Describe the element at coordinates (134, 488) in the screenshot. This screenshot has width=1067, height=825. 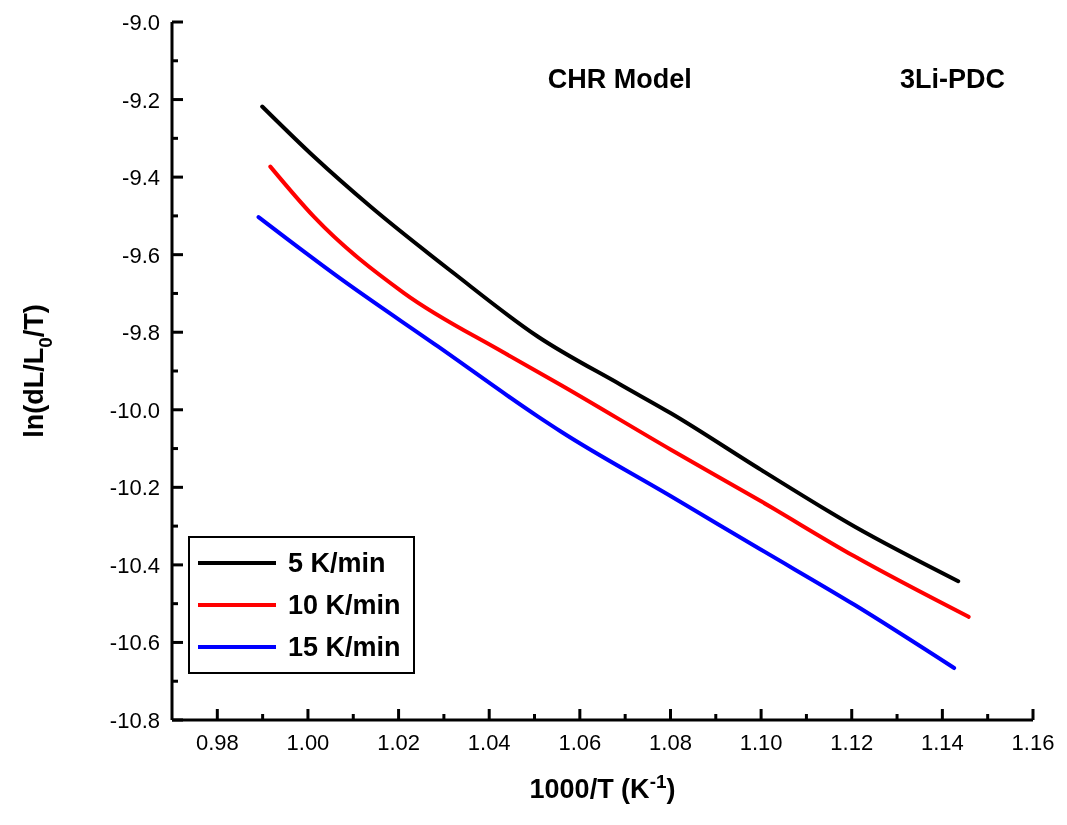
I see `y-tick-label: -10.2` at that location.